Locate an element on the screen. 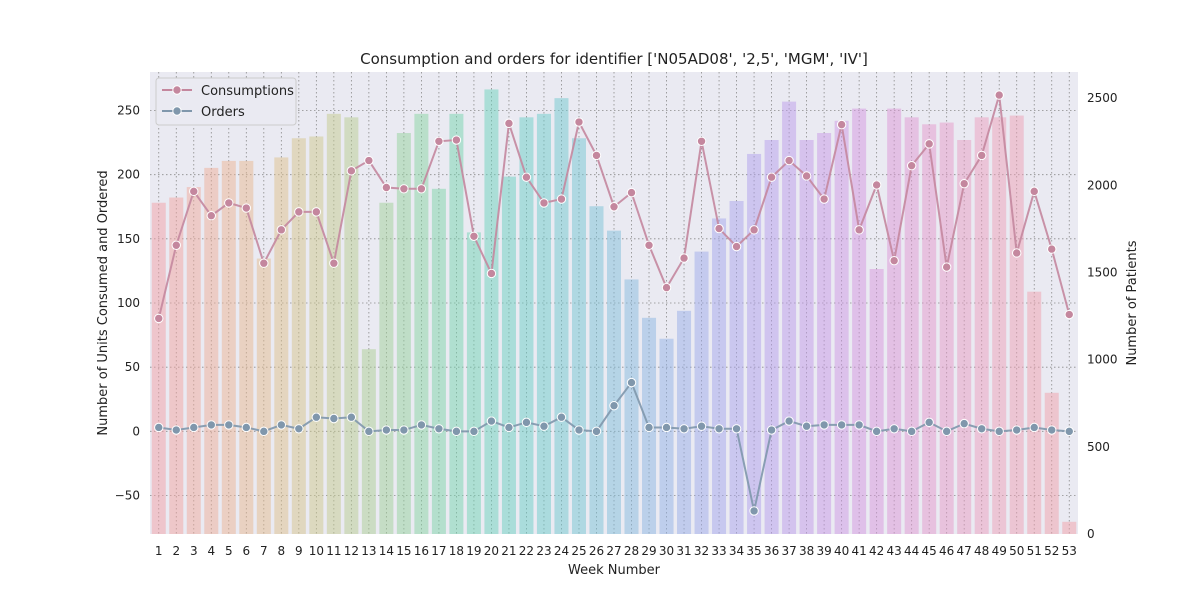  x-tick-label: 51 is located at coordinates (1034, 551).